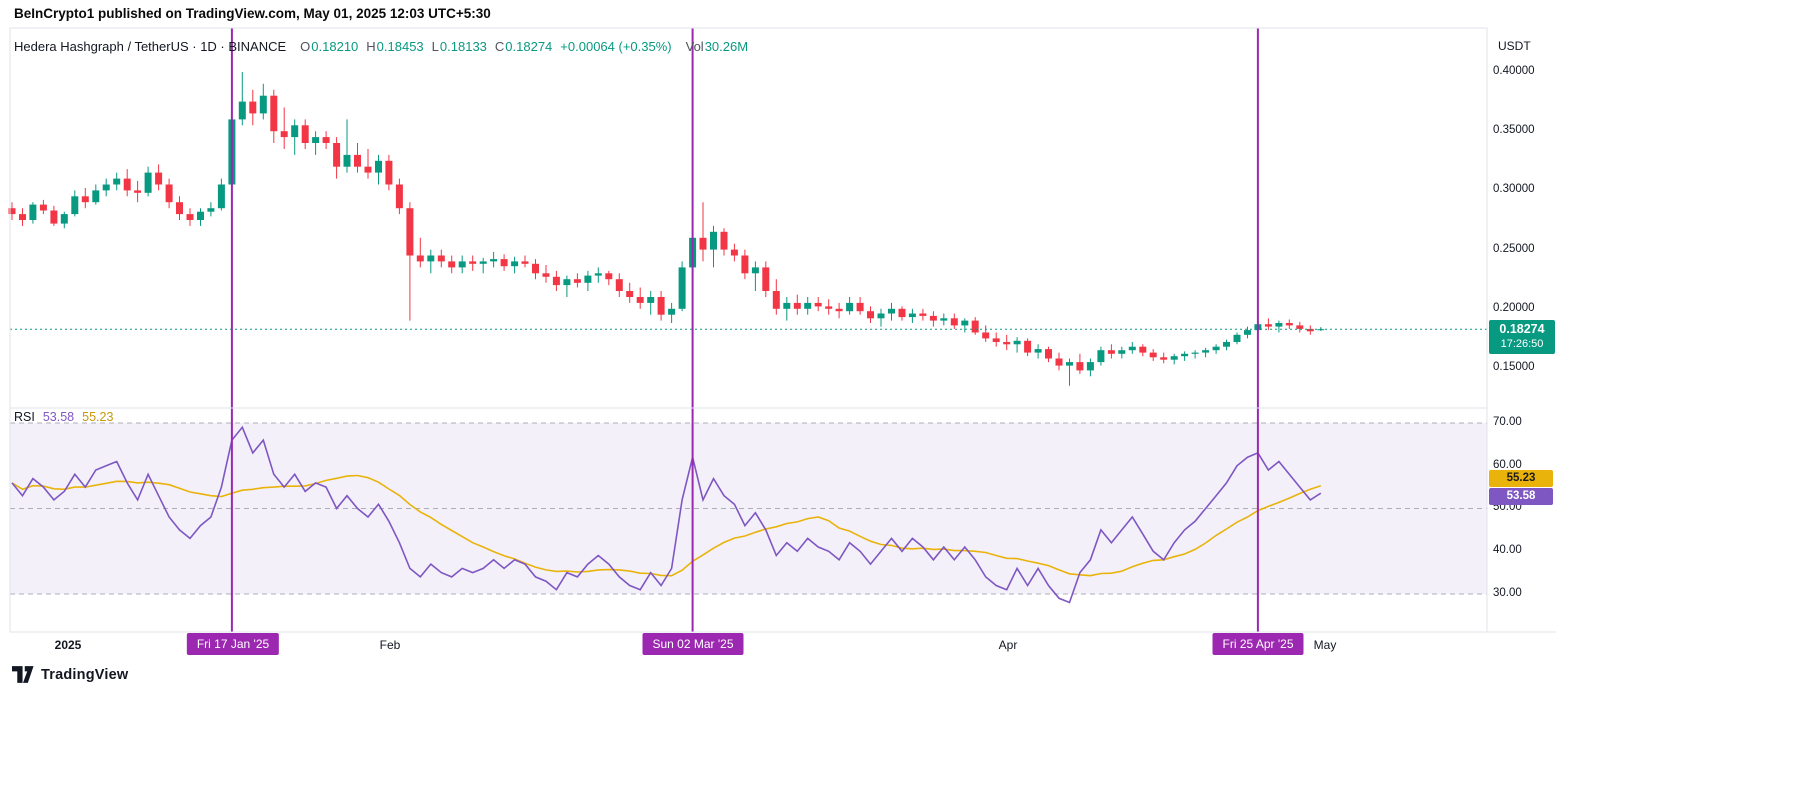 The image size is (1804, 803). What do you see at coordinates (23, 674) in the screenshot?
I see `tradingview-logo-icon` at bounding box center [23, 674].